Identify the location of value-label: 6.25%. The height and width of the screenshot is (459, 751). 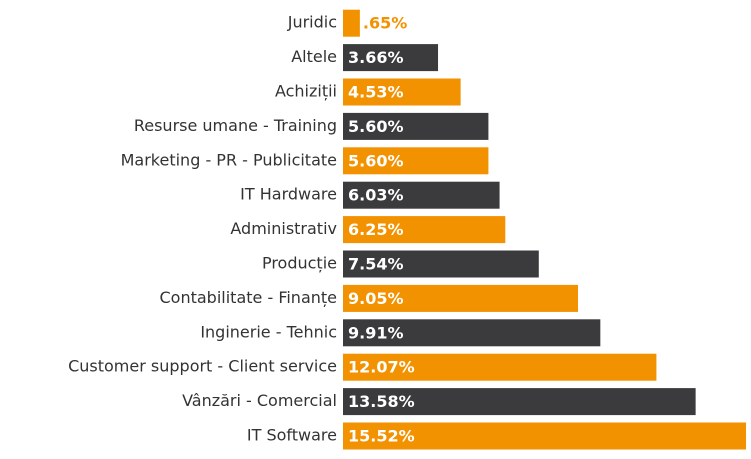
(376, 229).